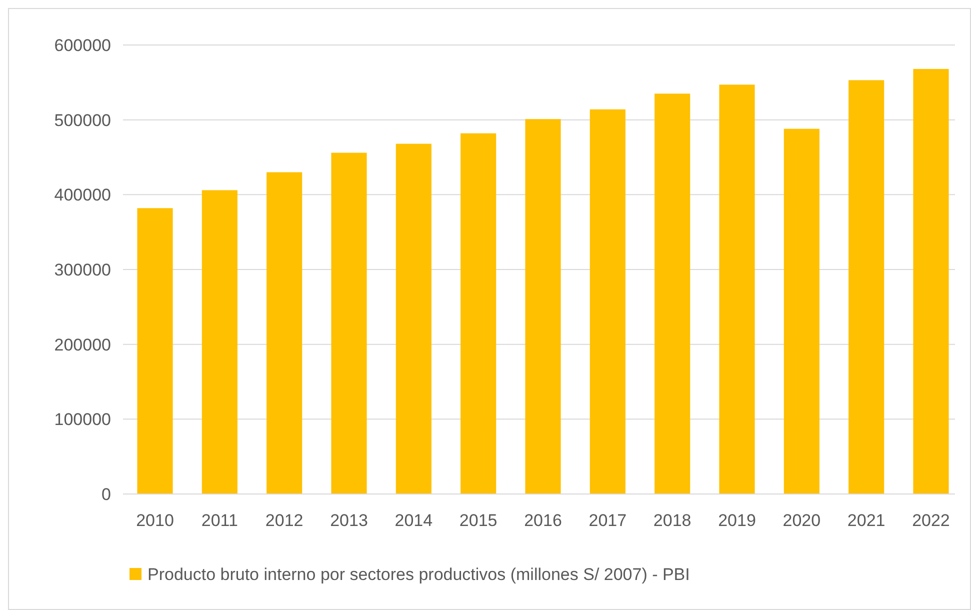 The image size is (971, 610). Describe the element at coordinates (82, 420) in the screenshot. I see `y-tick-label: 100000` at that location.